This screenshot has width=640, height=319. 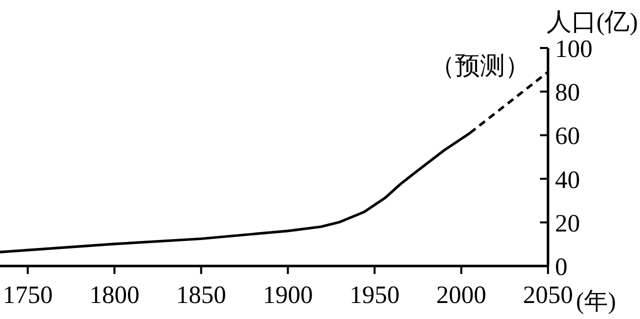 I want to click on x-tick-label: 1850, so click(x=201, y=295).